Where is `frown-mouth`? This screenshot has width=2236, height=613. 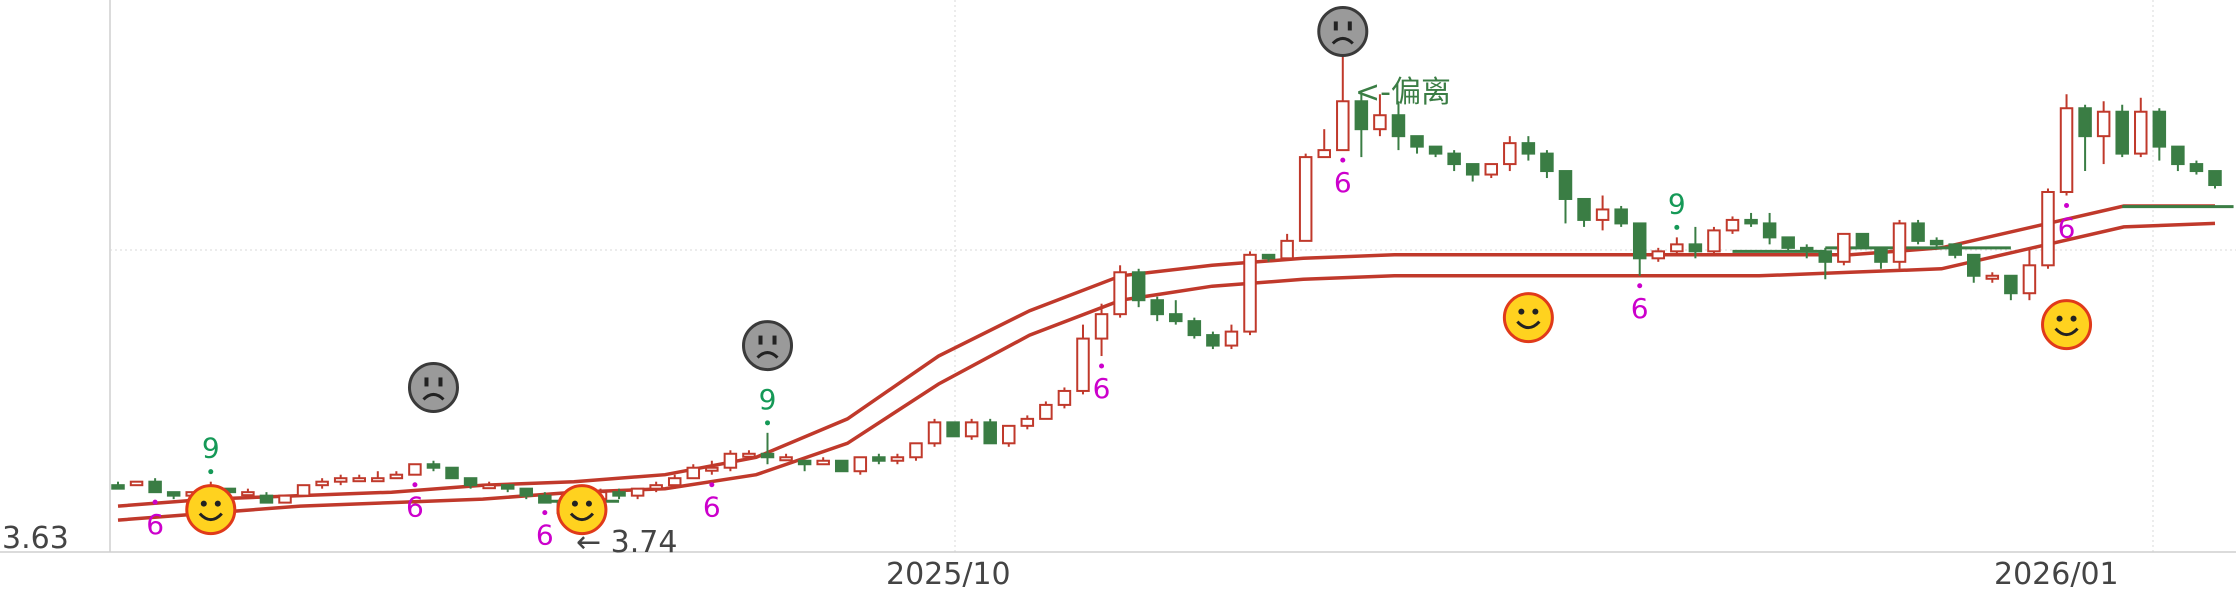
frown-mouth is located at coordinates (433, 396).